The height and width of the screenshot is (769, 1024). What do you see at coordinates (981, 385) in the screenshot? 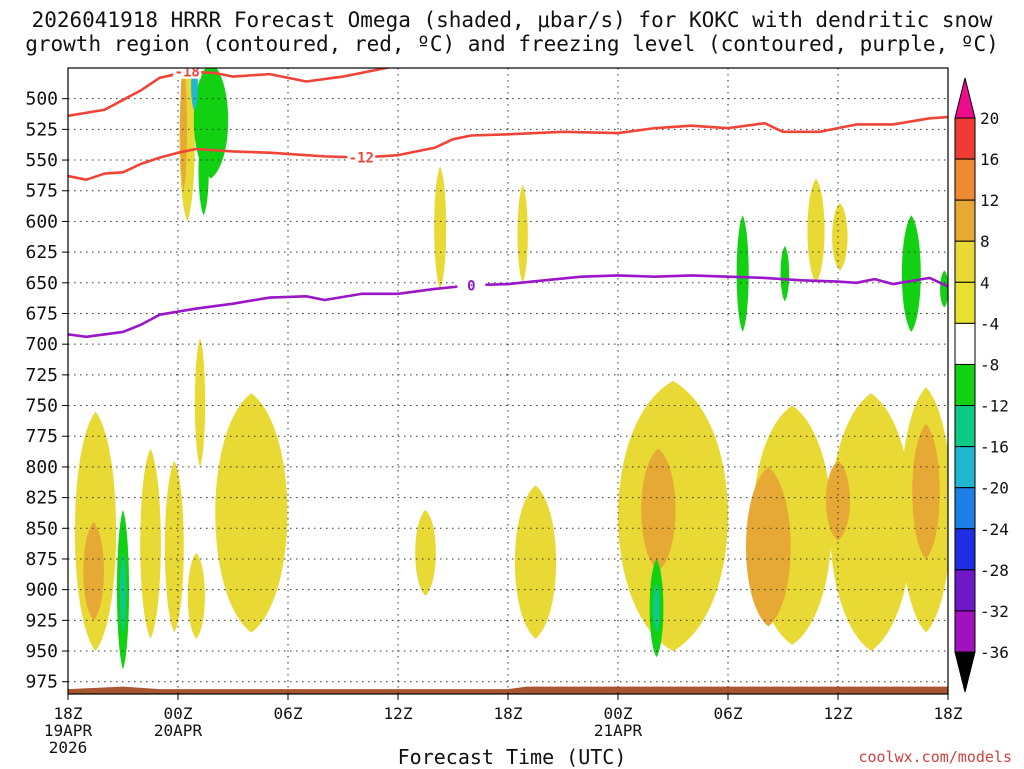
I see `colorbar: 20 16 12 8 4 -4 -8 -12 -16 -20 -24 -28 -32 -36` at bounding box center [981, 385].